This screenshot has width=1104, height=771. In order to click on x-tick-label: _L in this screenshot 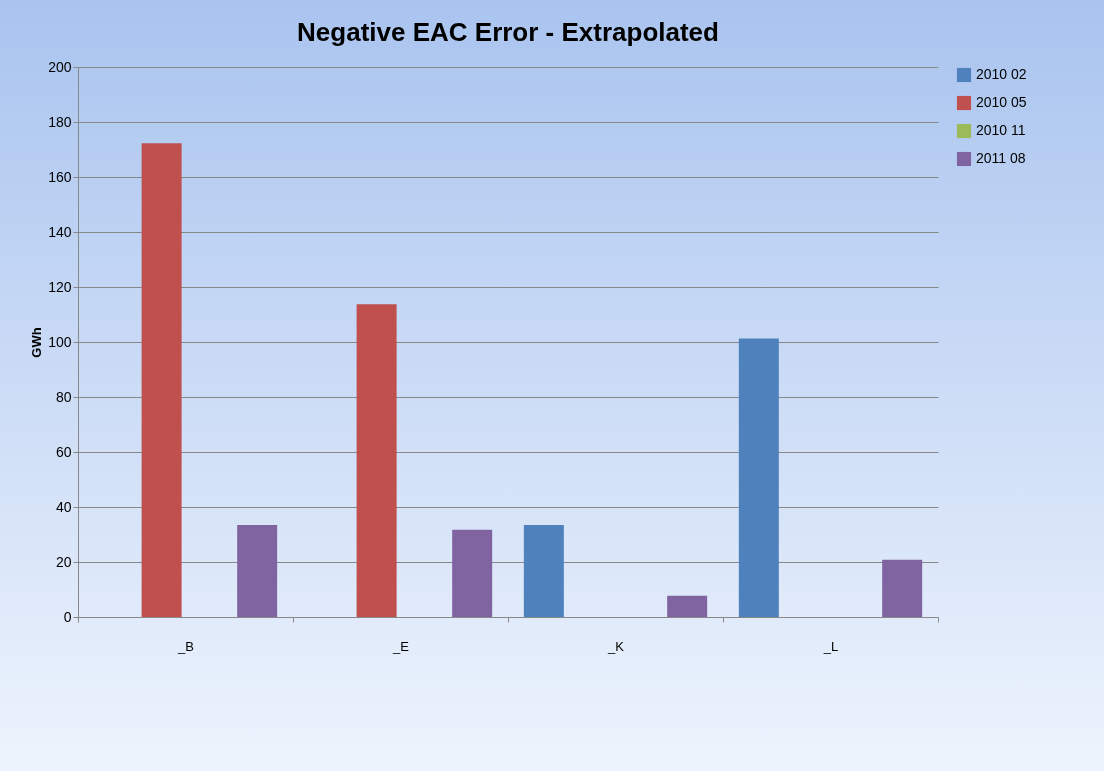, I will do `click(830, 646)`.